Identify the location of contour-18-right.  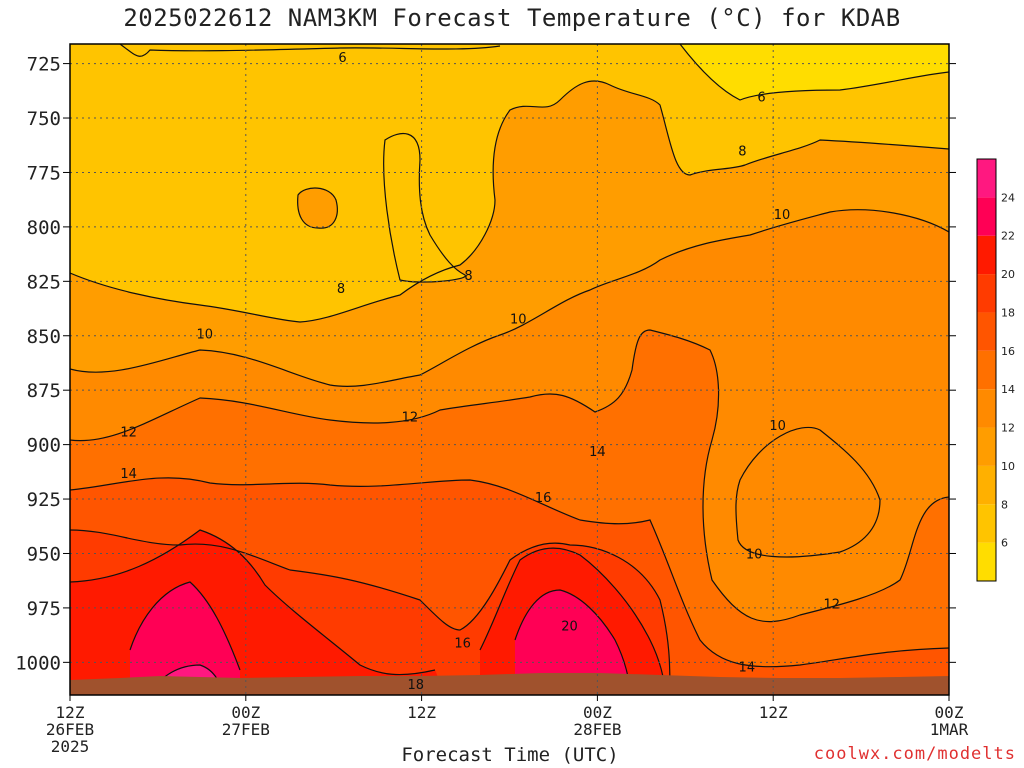
(572, 621).